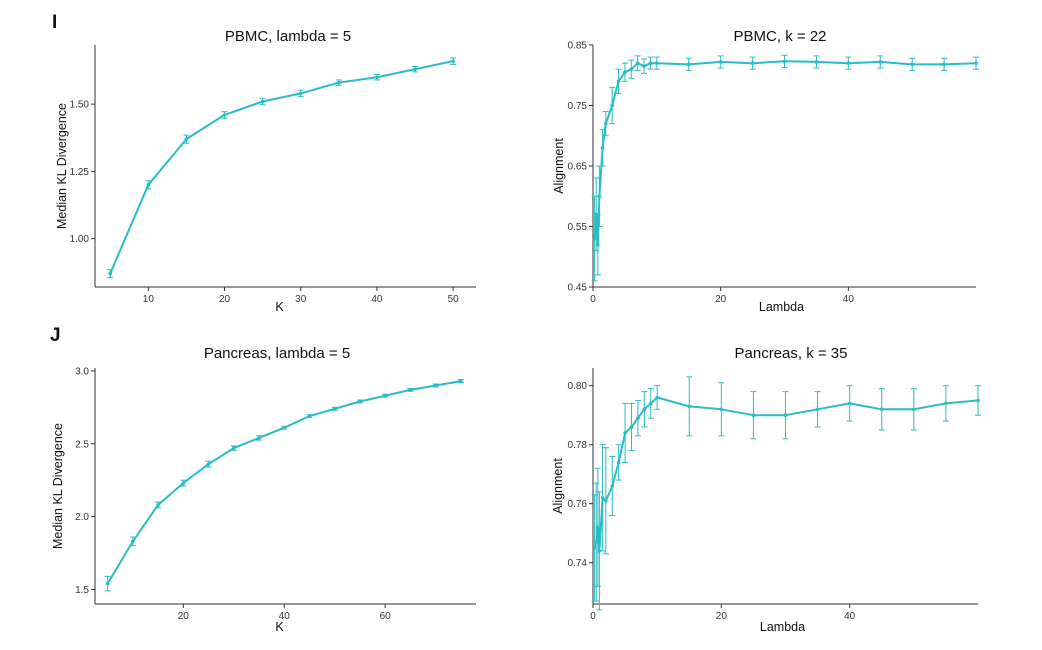 This screenshot has width=1042, height=650. Describe the element at coordinates (578, 227) in the screenshot. I see `y-tick-label: 0.55` at that location.